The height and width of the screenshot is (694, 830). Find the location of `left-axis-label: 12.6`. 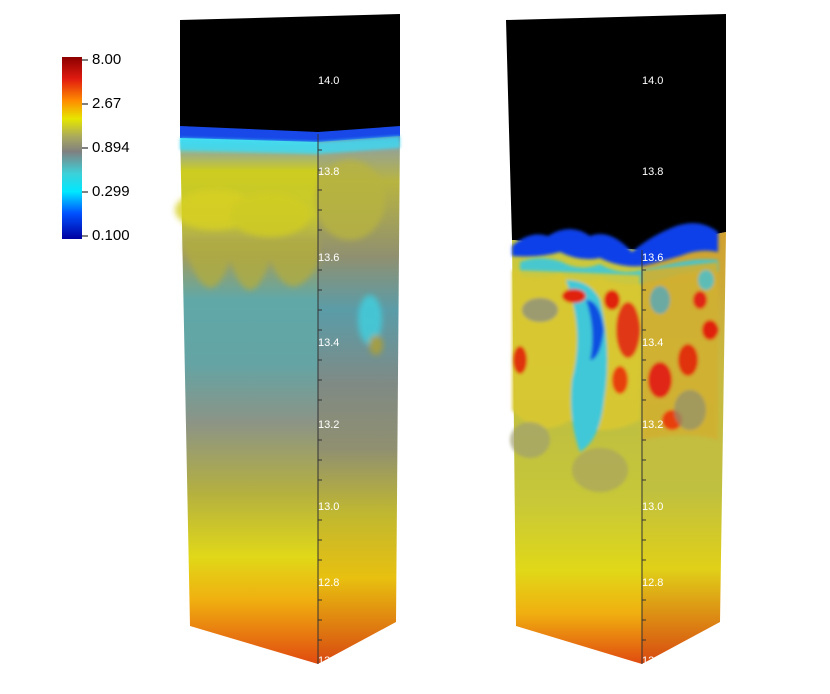

left-axis-label: 12.6 is located at coordinates (328, 661).